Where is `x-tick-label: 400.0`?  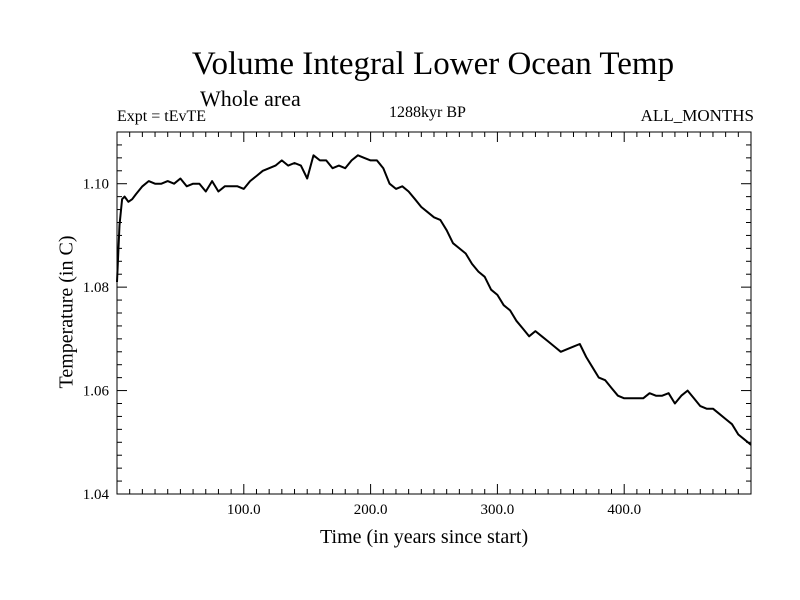 x-tick-label: 400.0 is located at coordinates (624, 510).